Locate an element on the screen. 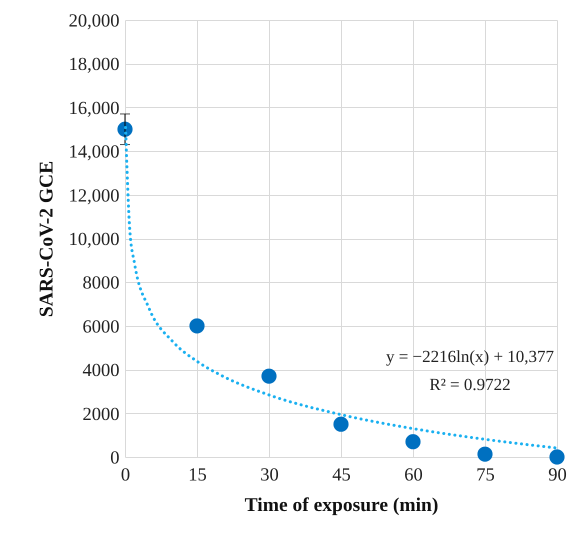 Image resolution: width=569 pixels, height=545 pixels. y-tick-label: 6000 is located at coordinates (101, 327).